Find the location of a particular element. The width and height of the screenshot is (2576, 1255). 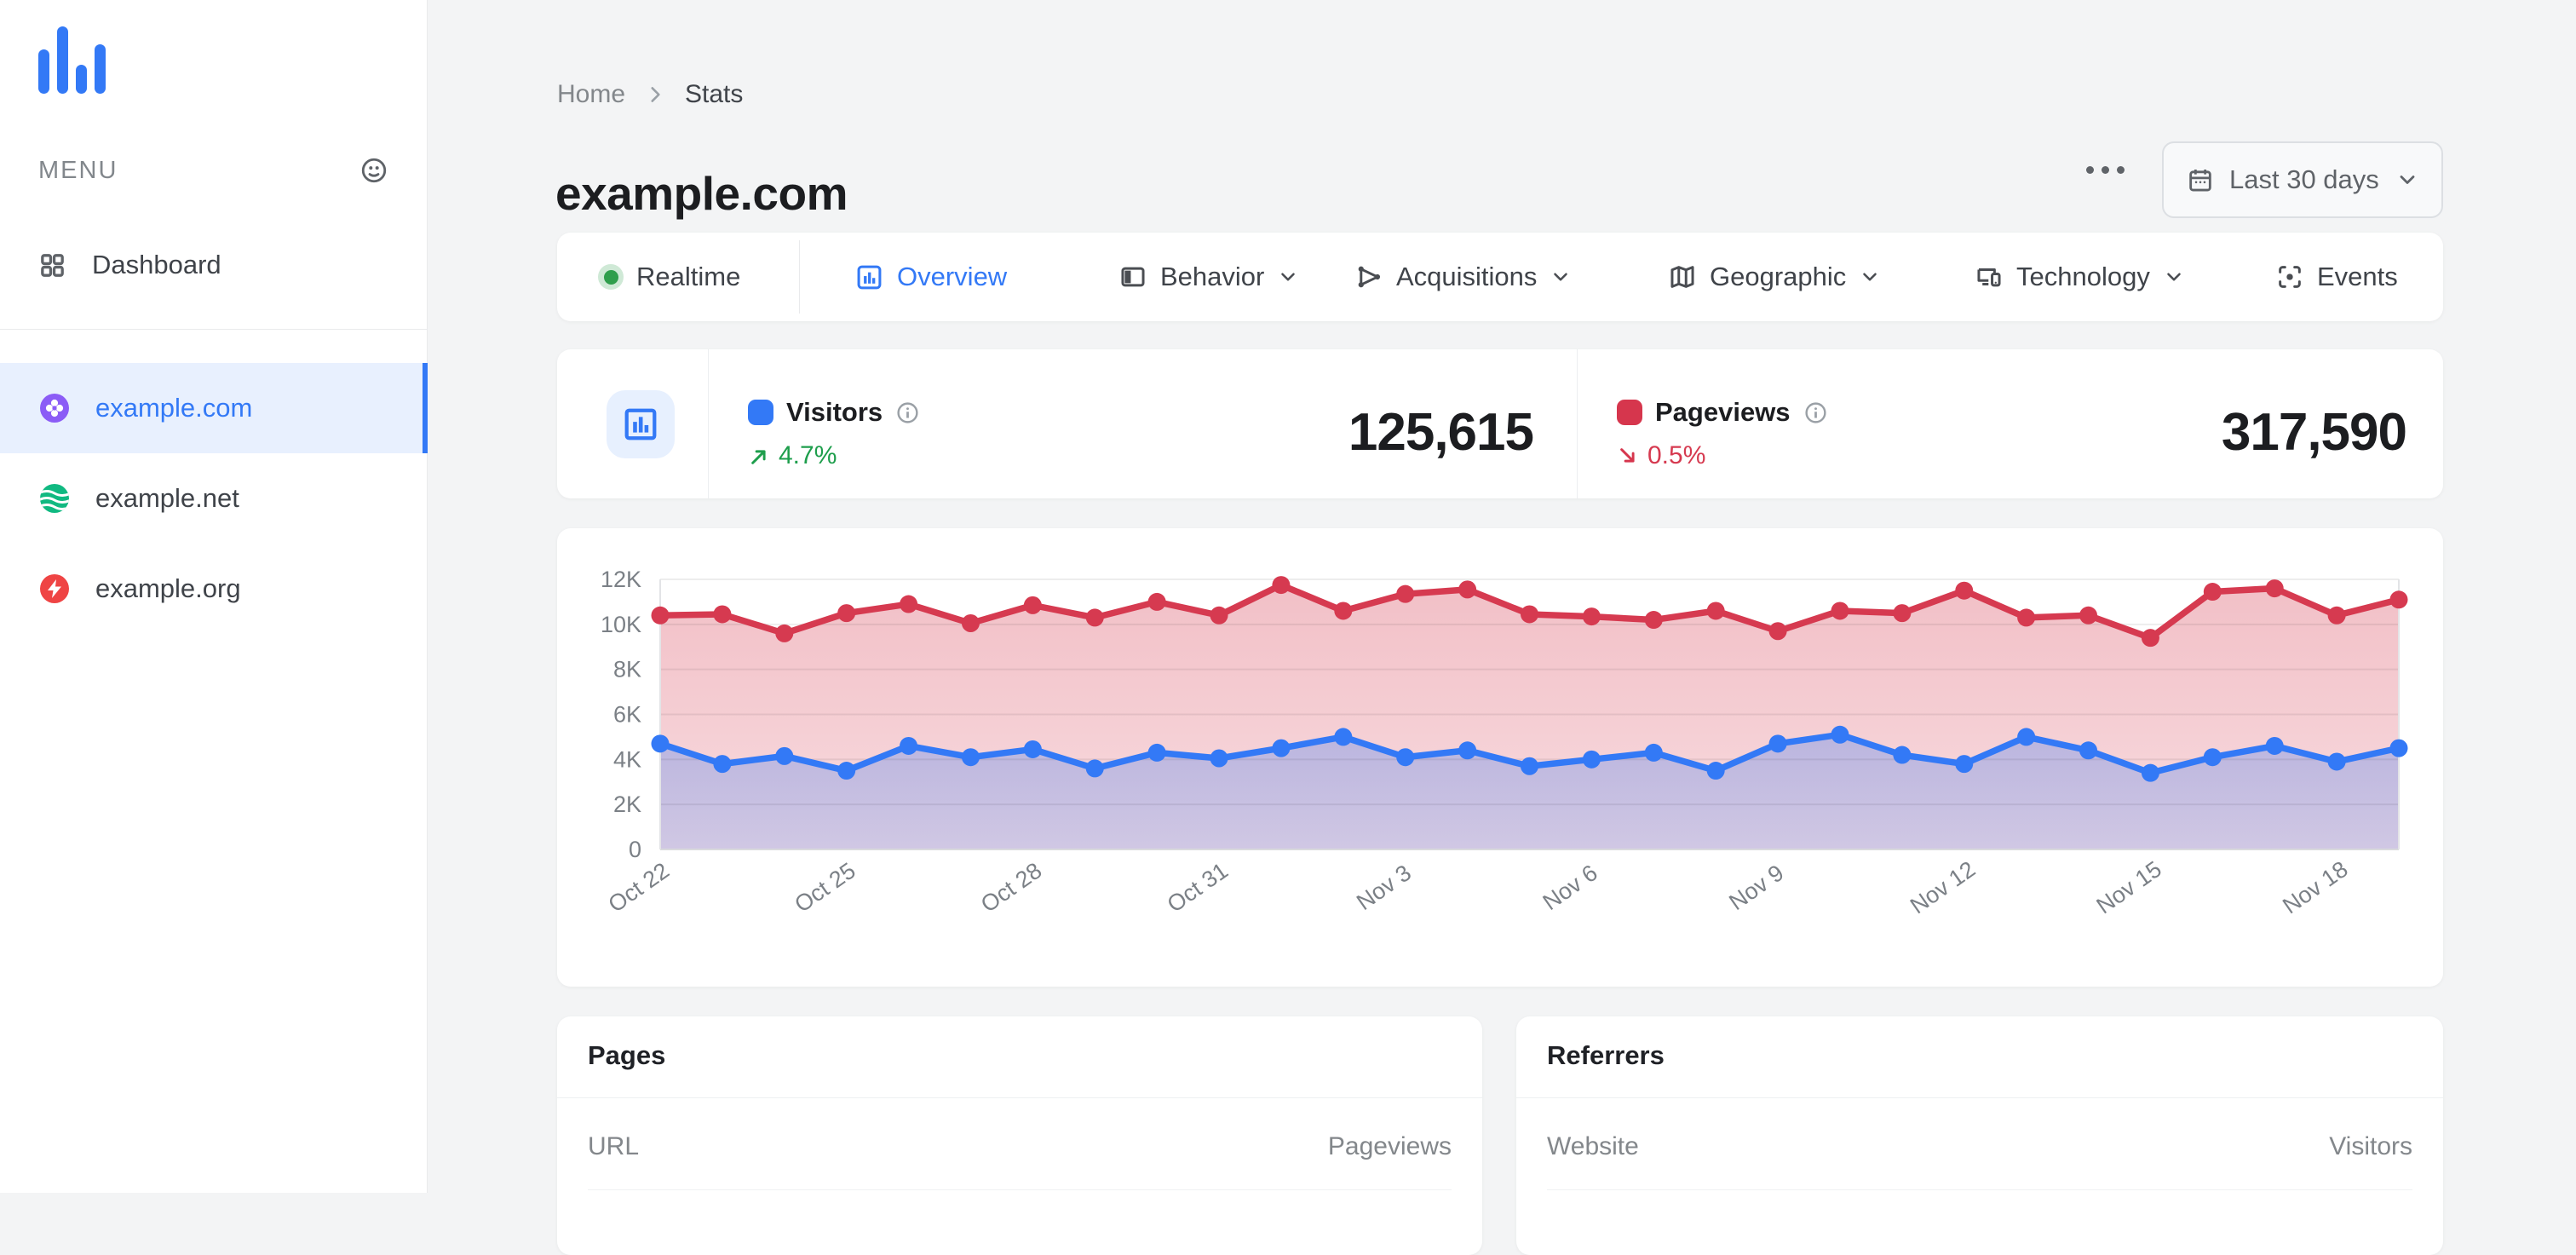

svg-text: Oct 28 is located at coordinates (1011, 888).